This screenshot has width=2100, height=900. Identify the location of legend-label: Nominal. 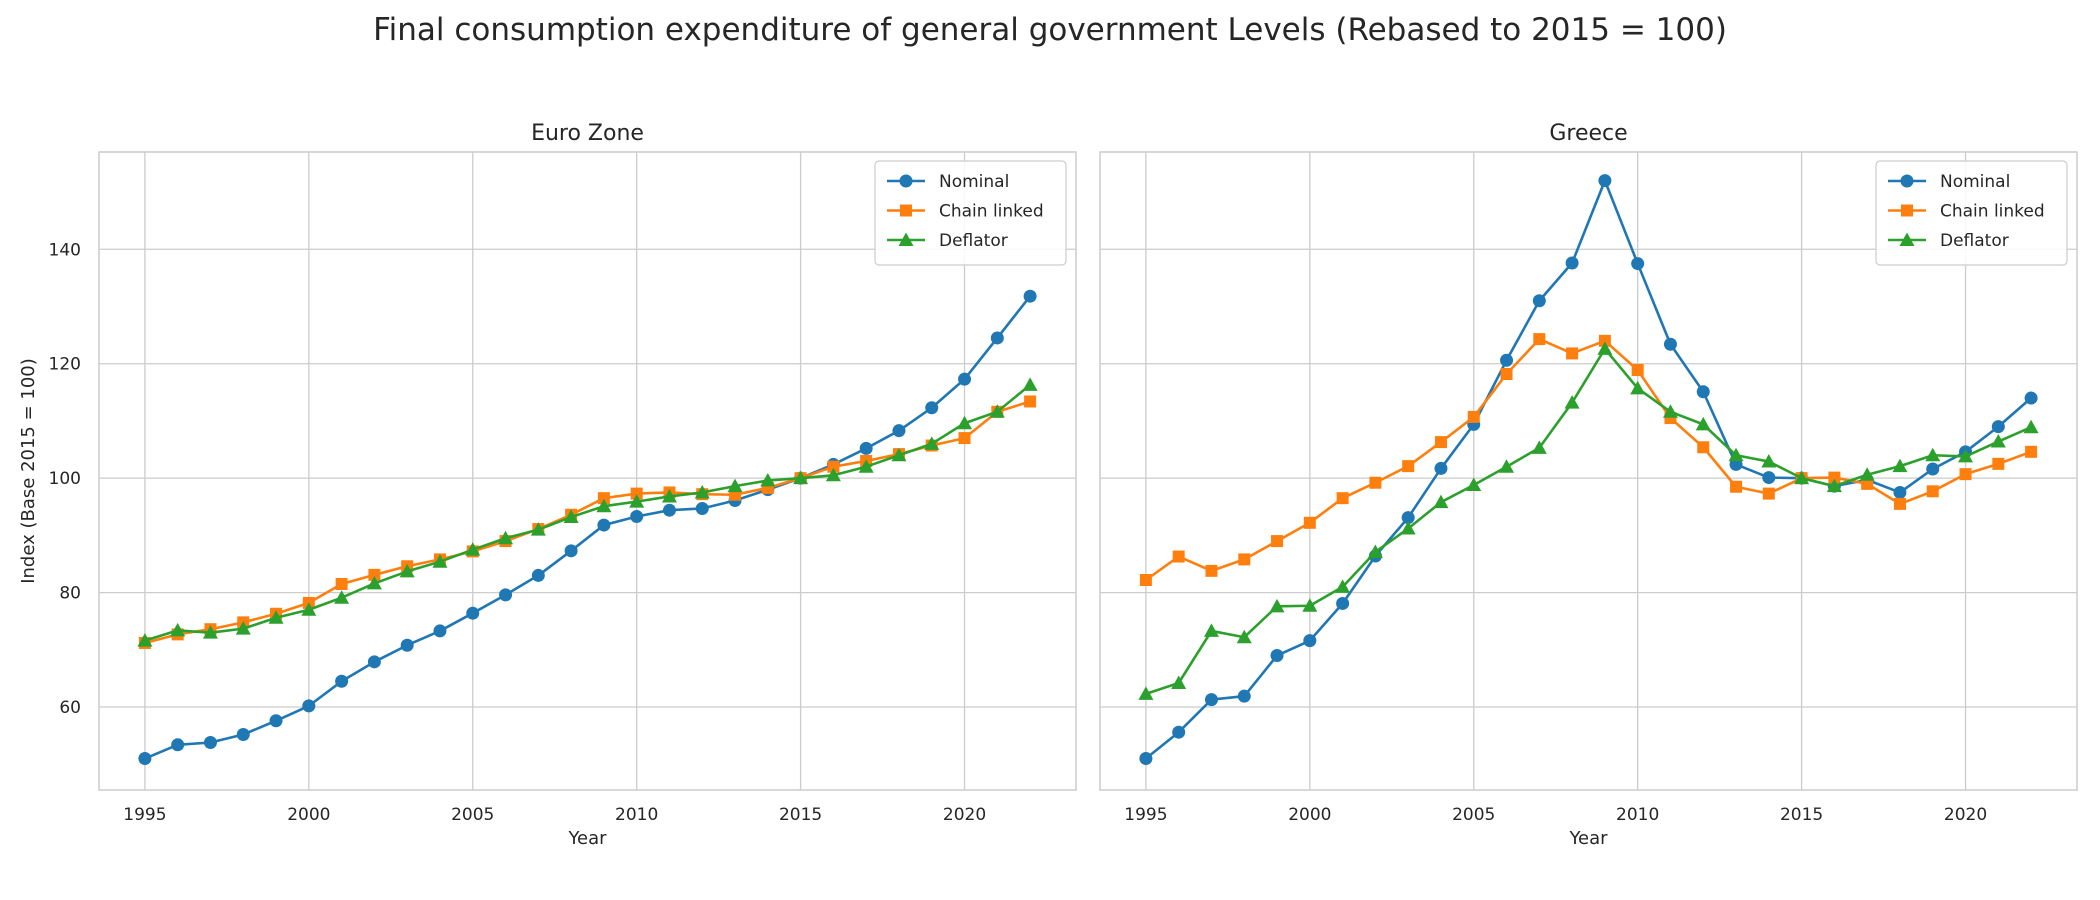
(974, 182).